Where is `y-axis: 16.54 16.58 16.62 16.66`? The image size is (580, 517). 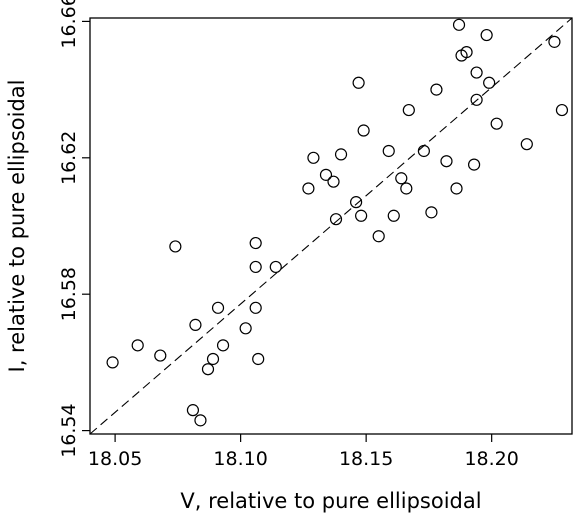 y-axis: 16.54 16.58 16.62 16.66 is located at coordinates (74, 229).